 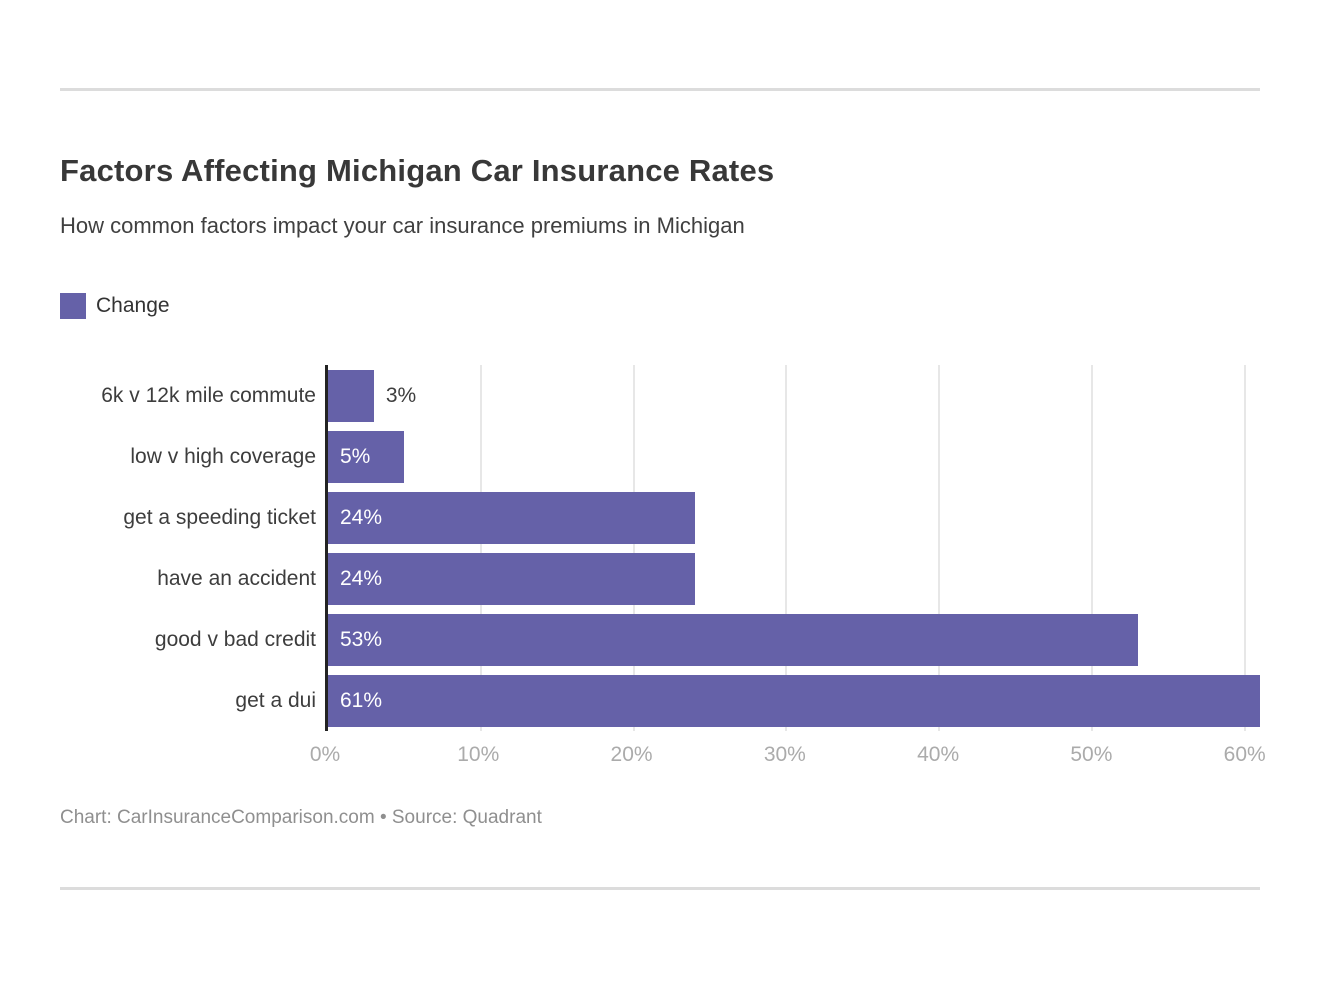 What do you see at coordinates (1091, 548) in the screenshot?
I see `gridline-50%` at bounding box center [1091, 548].